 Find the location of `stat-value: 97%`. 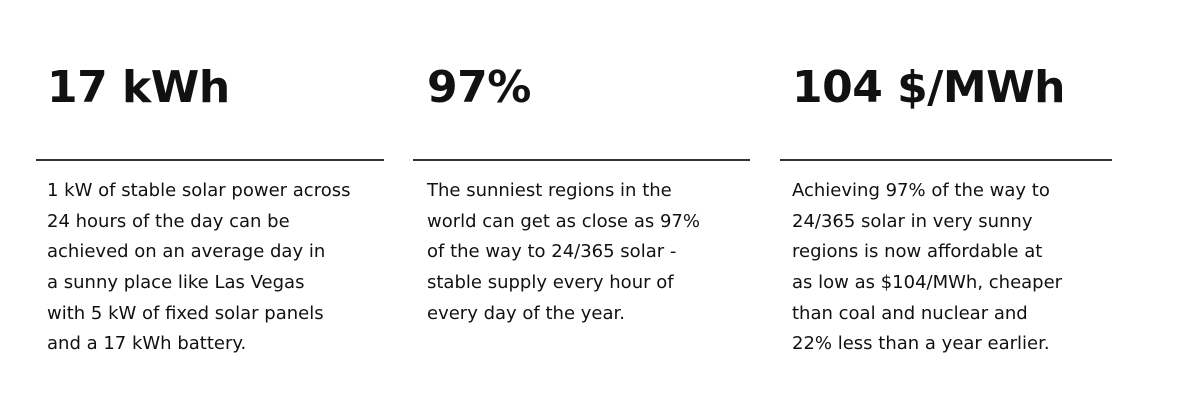

stat-value: 97% is located at coordinates (479, 87).